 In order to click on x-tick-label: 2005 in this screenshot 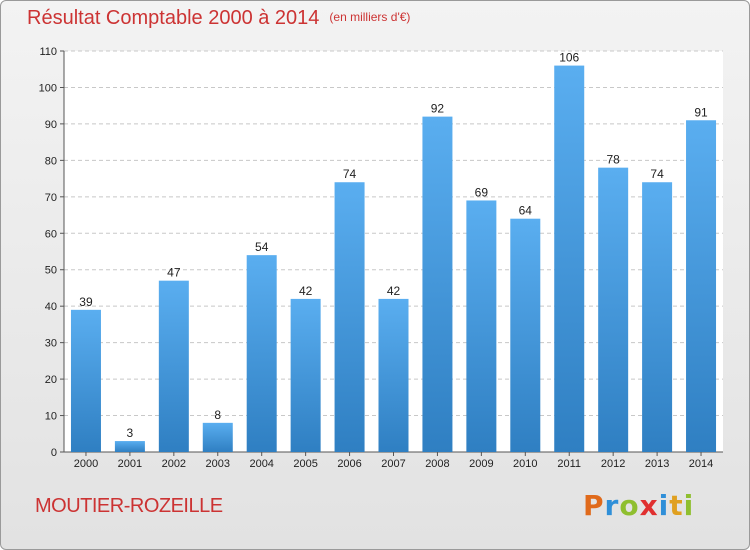, I will do `click(305, 464)`.